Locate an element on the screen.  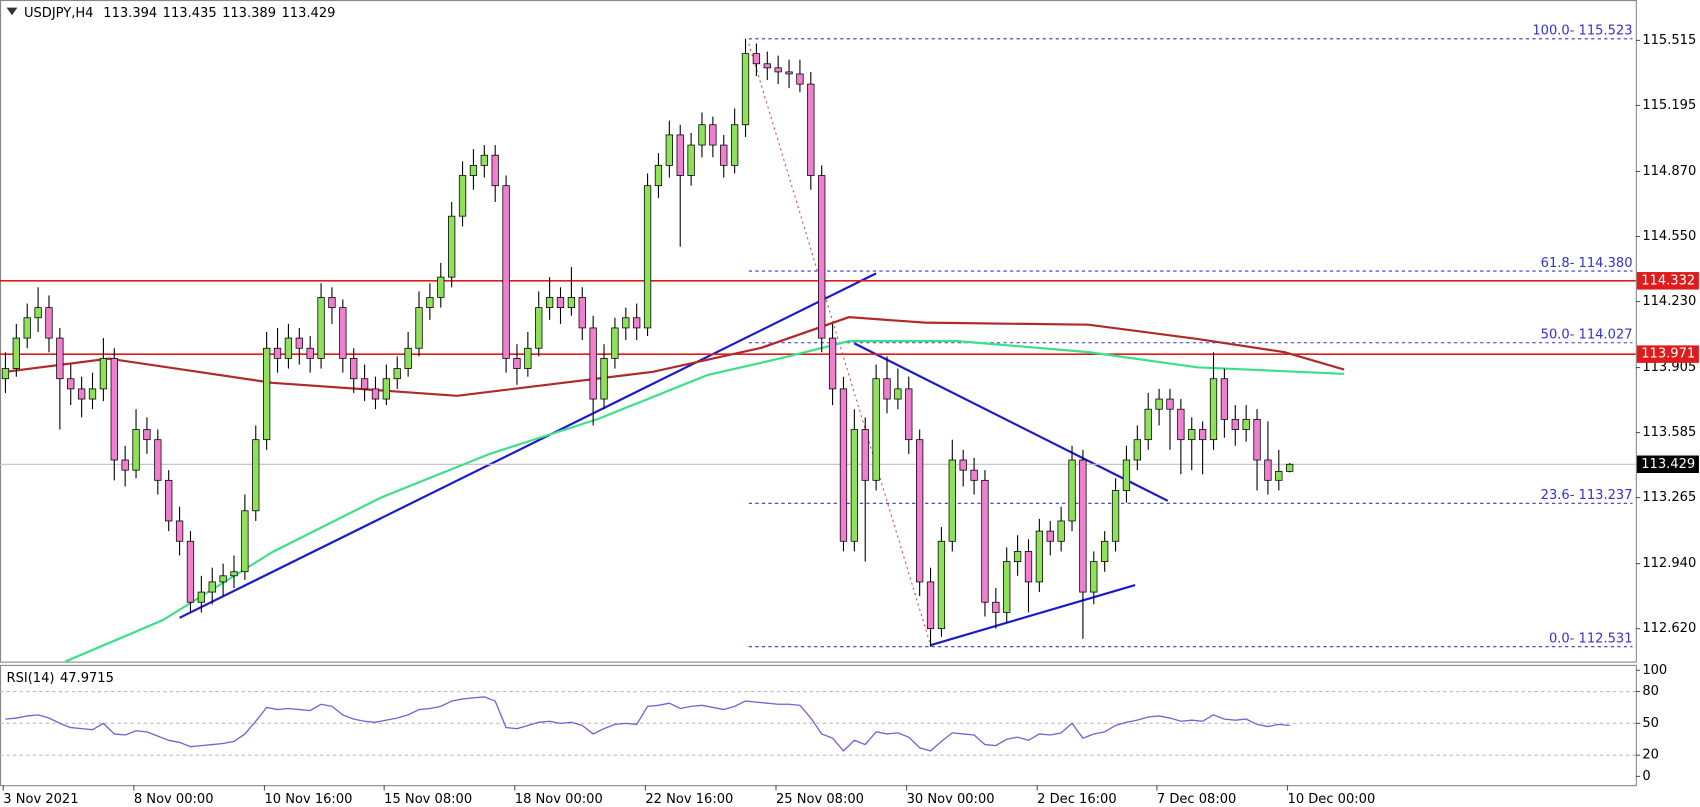
level-price-label: 113.971 is located at coordinates (1668, 354).